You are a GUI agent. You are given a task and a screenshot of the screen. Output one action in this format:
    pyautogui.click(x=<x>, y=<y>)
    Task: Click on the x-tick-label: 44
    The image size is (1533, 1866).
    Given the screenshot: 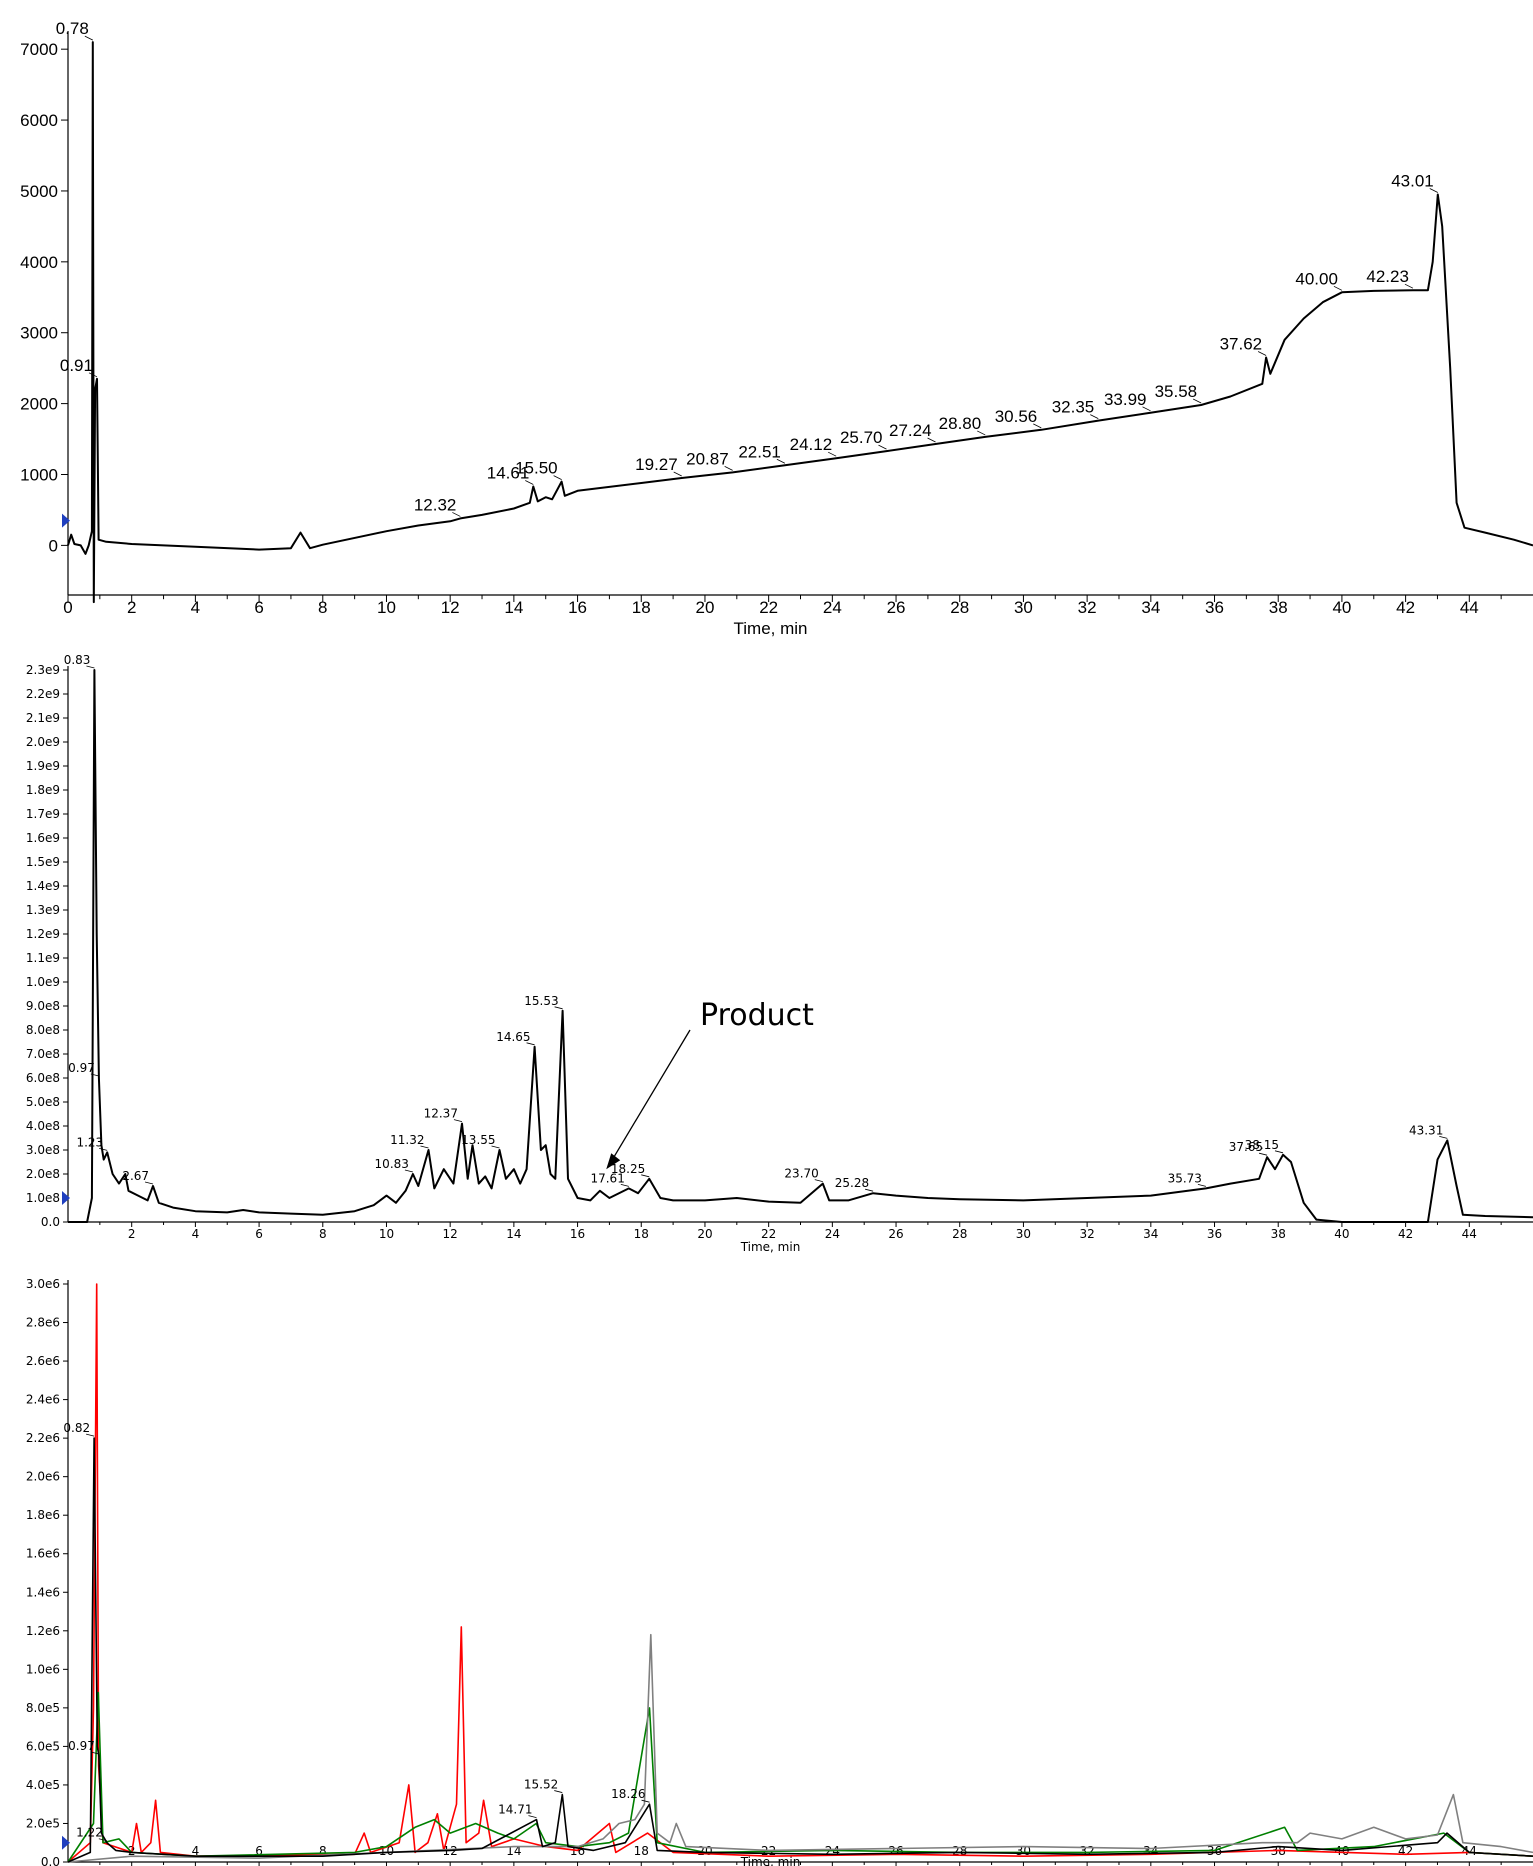 What is the action you would take?
    pyautogui.click(x=1469, y=1851)
    